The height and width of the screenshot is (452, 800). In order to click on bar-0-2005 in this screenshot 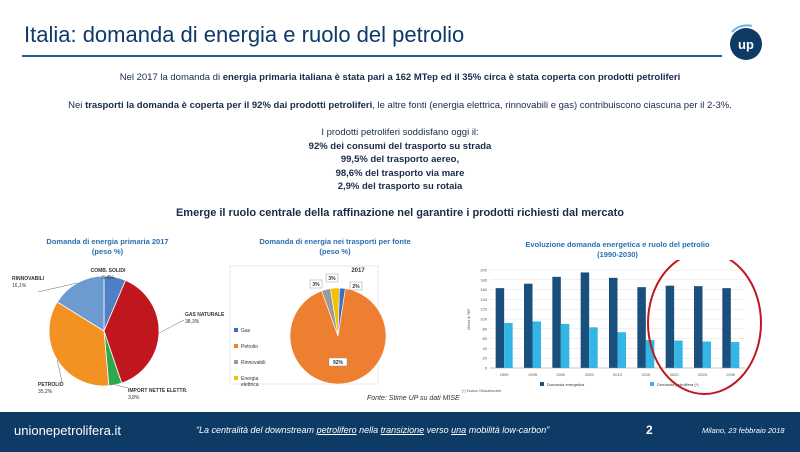, I will do `click(585, 320)`.